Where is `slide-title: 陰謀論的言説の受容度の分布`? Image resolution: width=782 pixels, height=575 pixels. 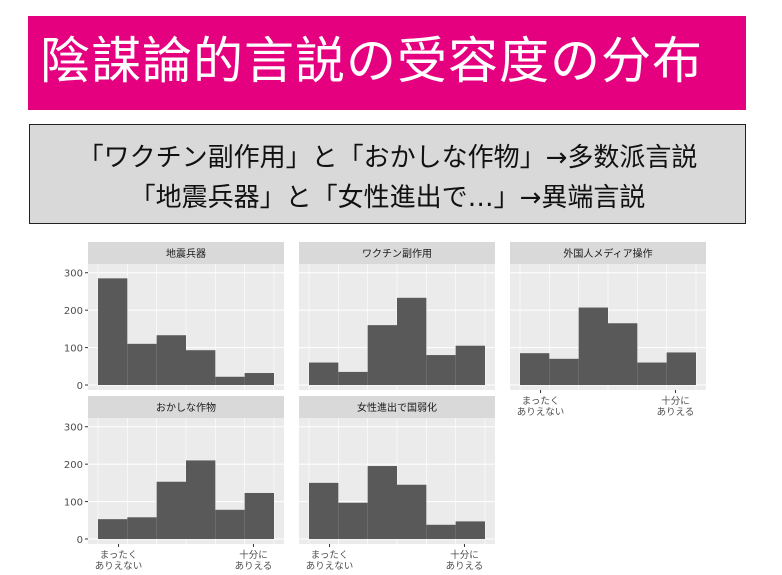 slide-title: 陰謀論的言説の受容度の分布 is located at coordinates (371, 61).